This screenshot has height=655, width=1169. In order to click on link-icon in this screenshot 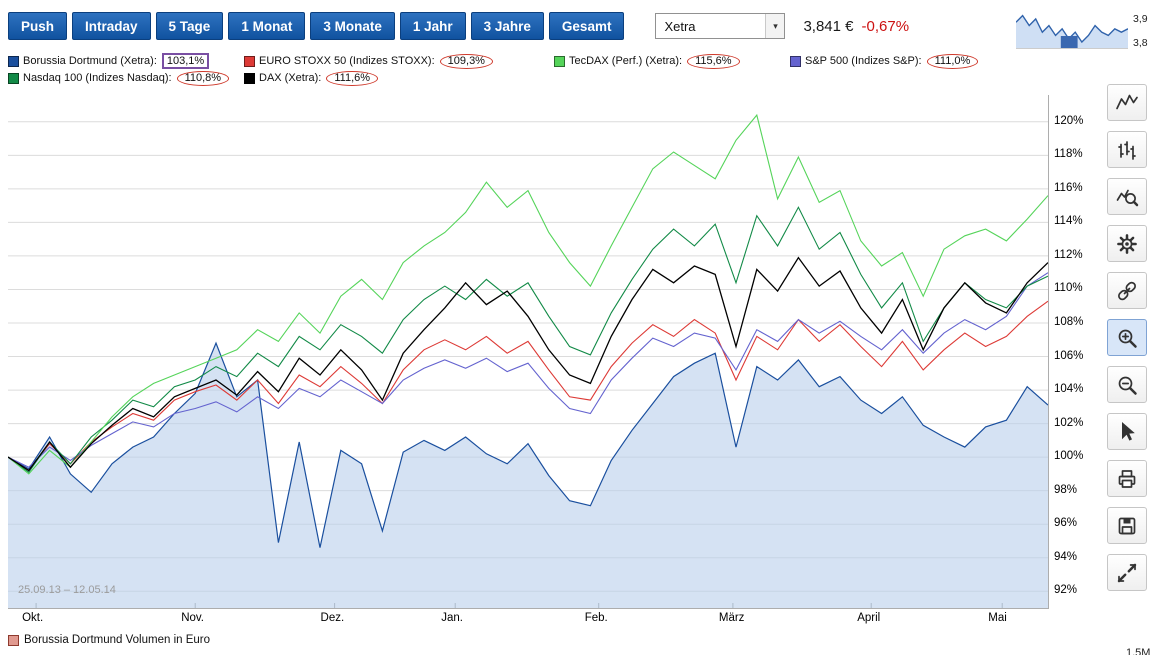, I will do `click(1127, 290)`.